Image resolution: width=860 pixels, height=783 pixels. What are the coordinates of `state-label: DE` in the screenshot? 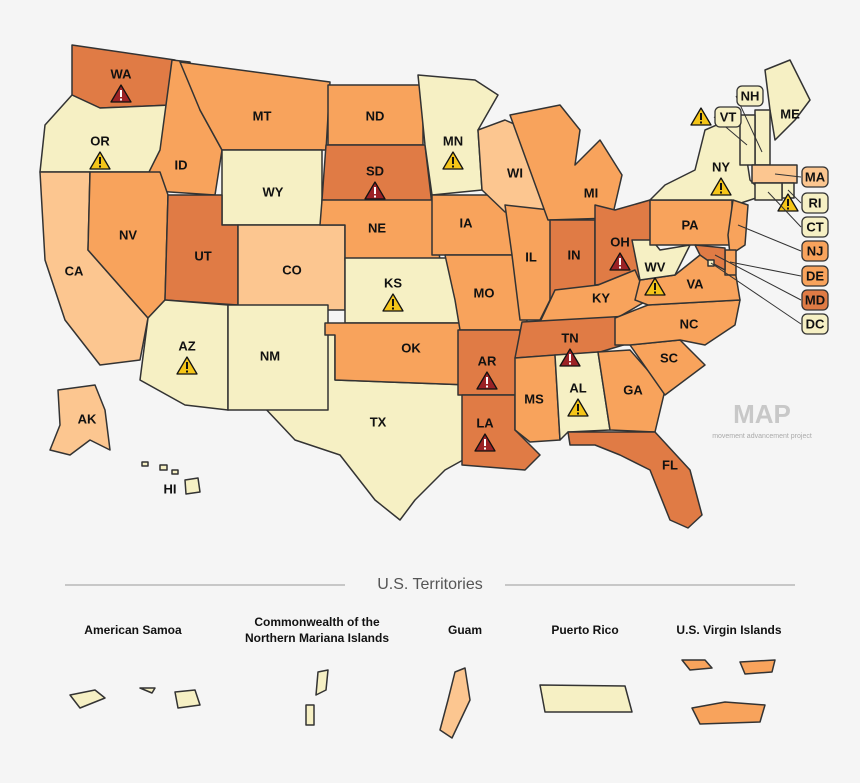 It's located at (815, 275).